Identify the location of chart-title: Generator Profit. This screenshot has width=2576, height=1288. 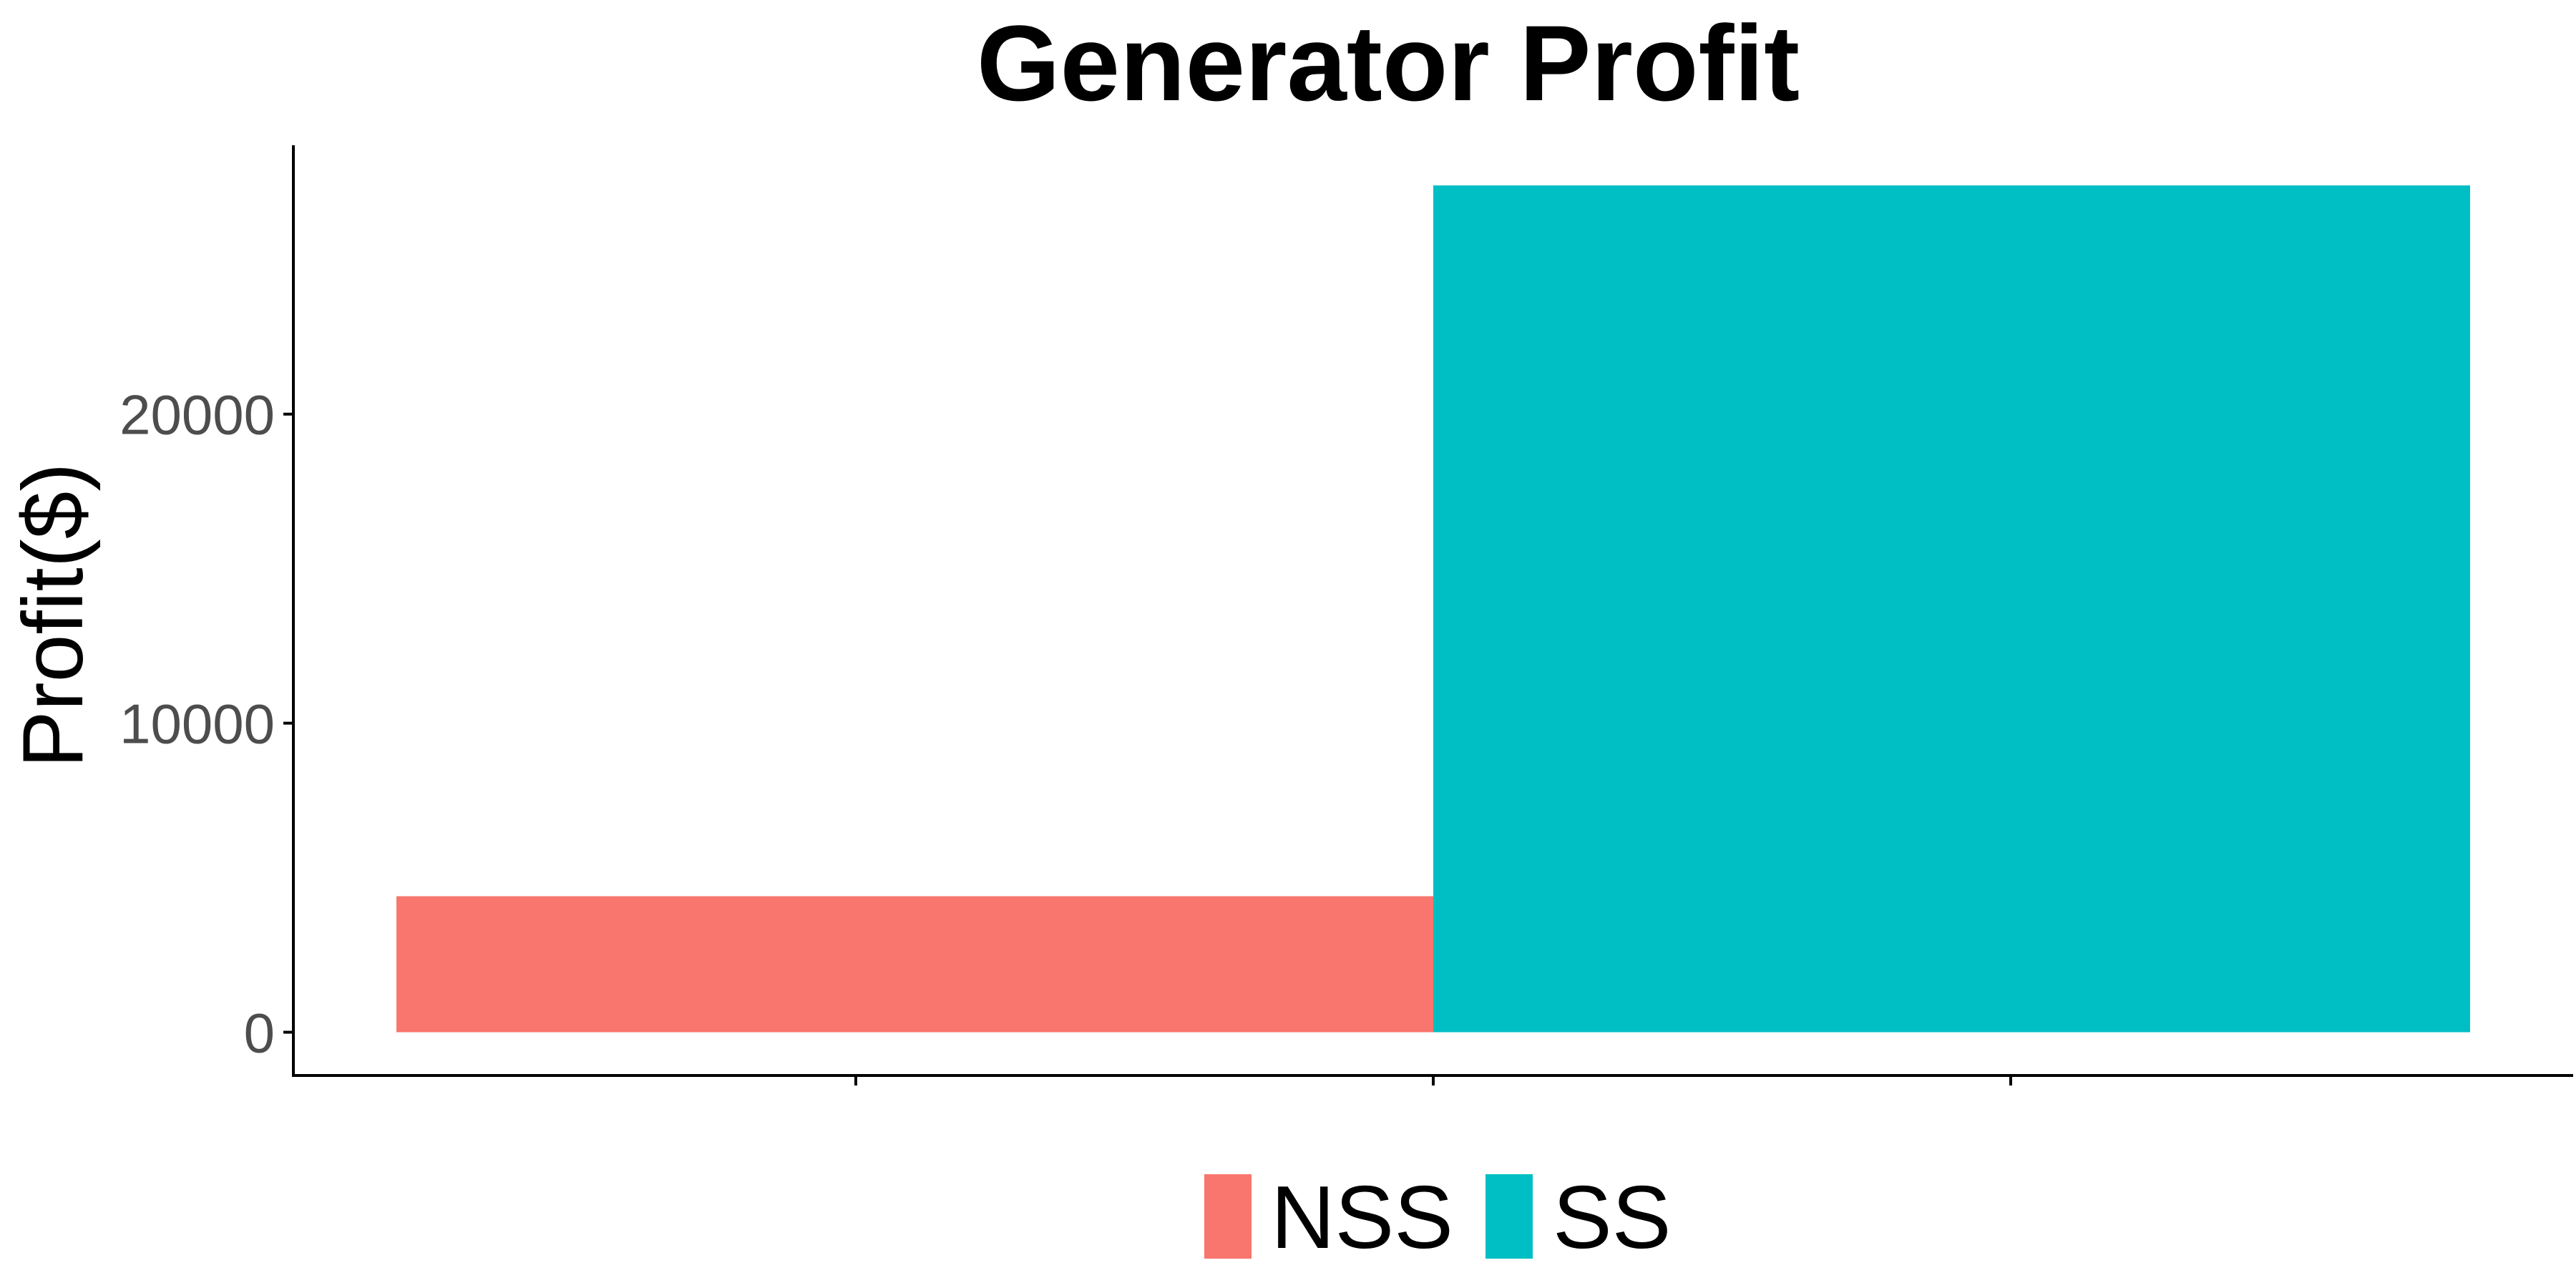
(1388, 63).